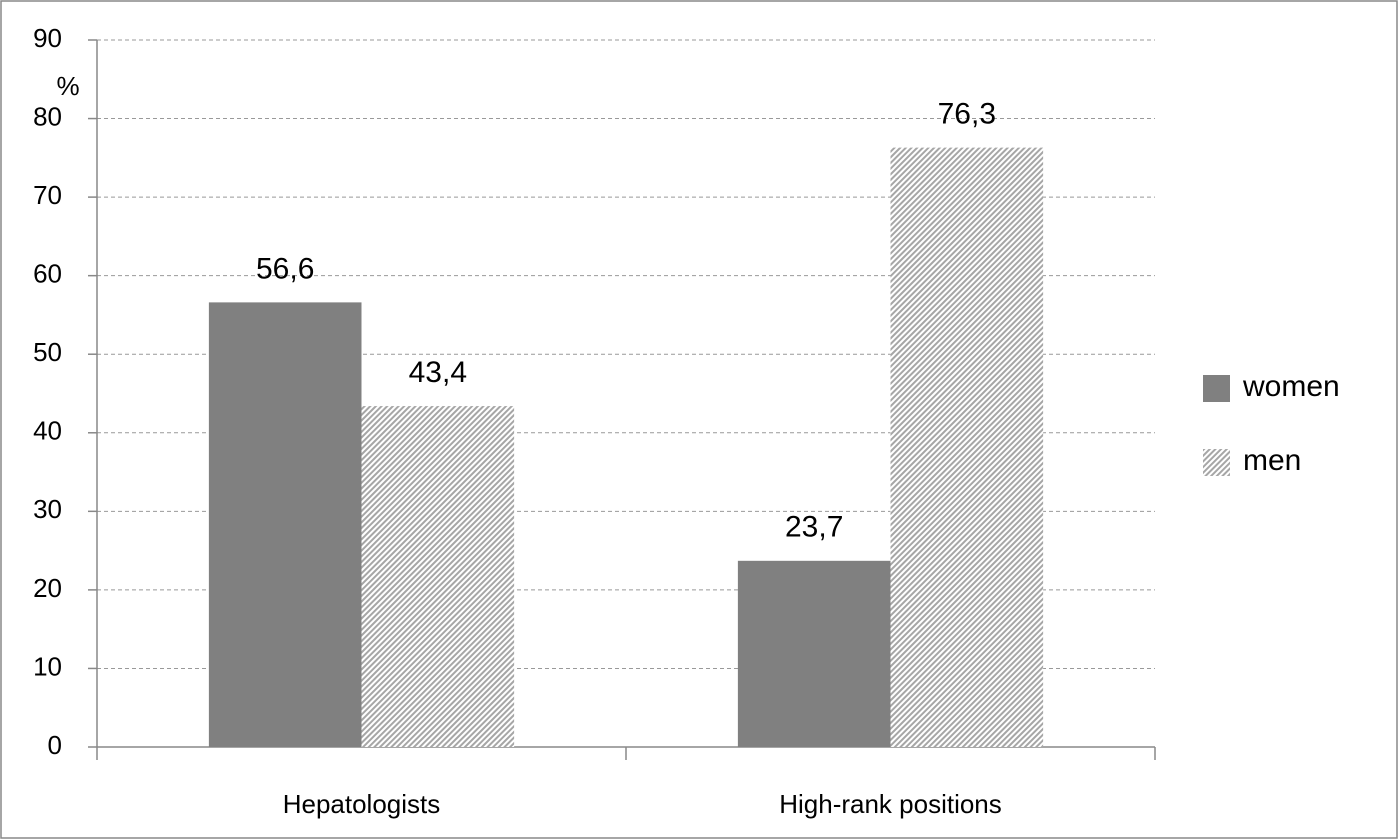  Describe the element at coordinates (362, 804) in the screenshot. I see `x-tick-label: Hepatologists` at that location.